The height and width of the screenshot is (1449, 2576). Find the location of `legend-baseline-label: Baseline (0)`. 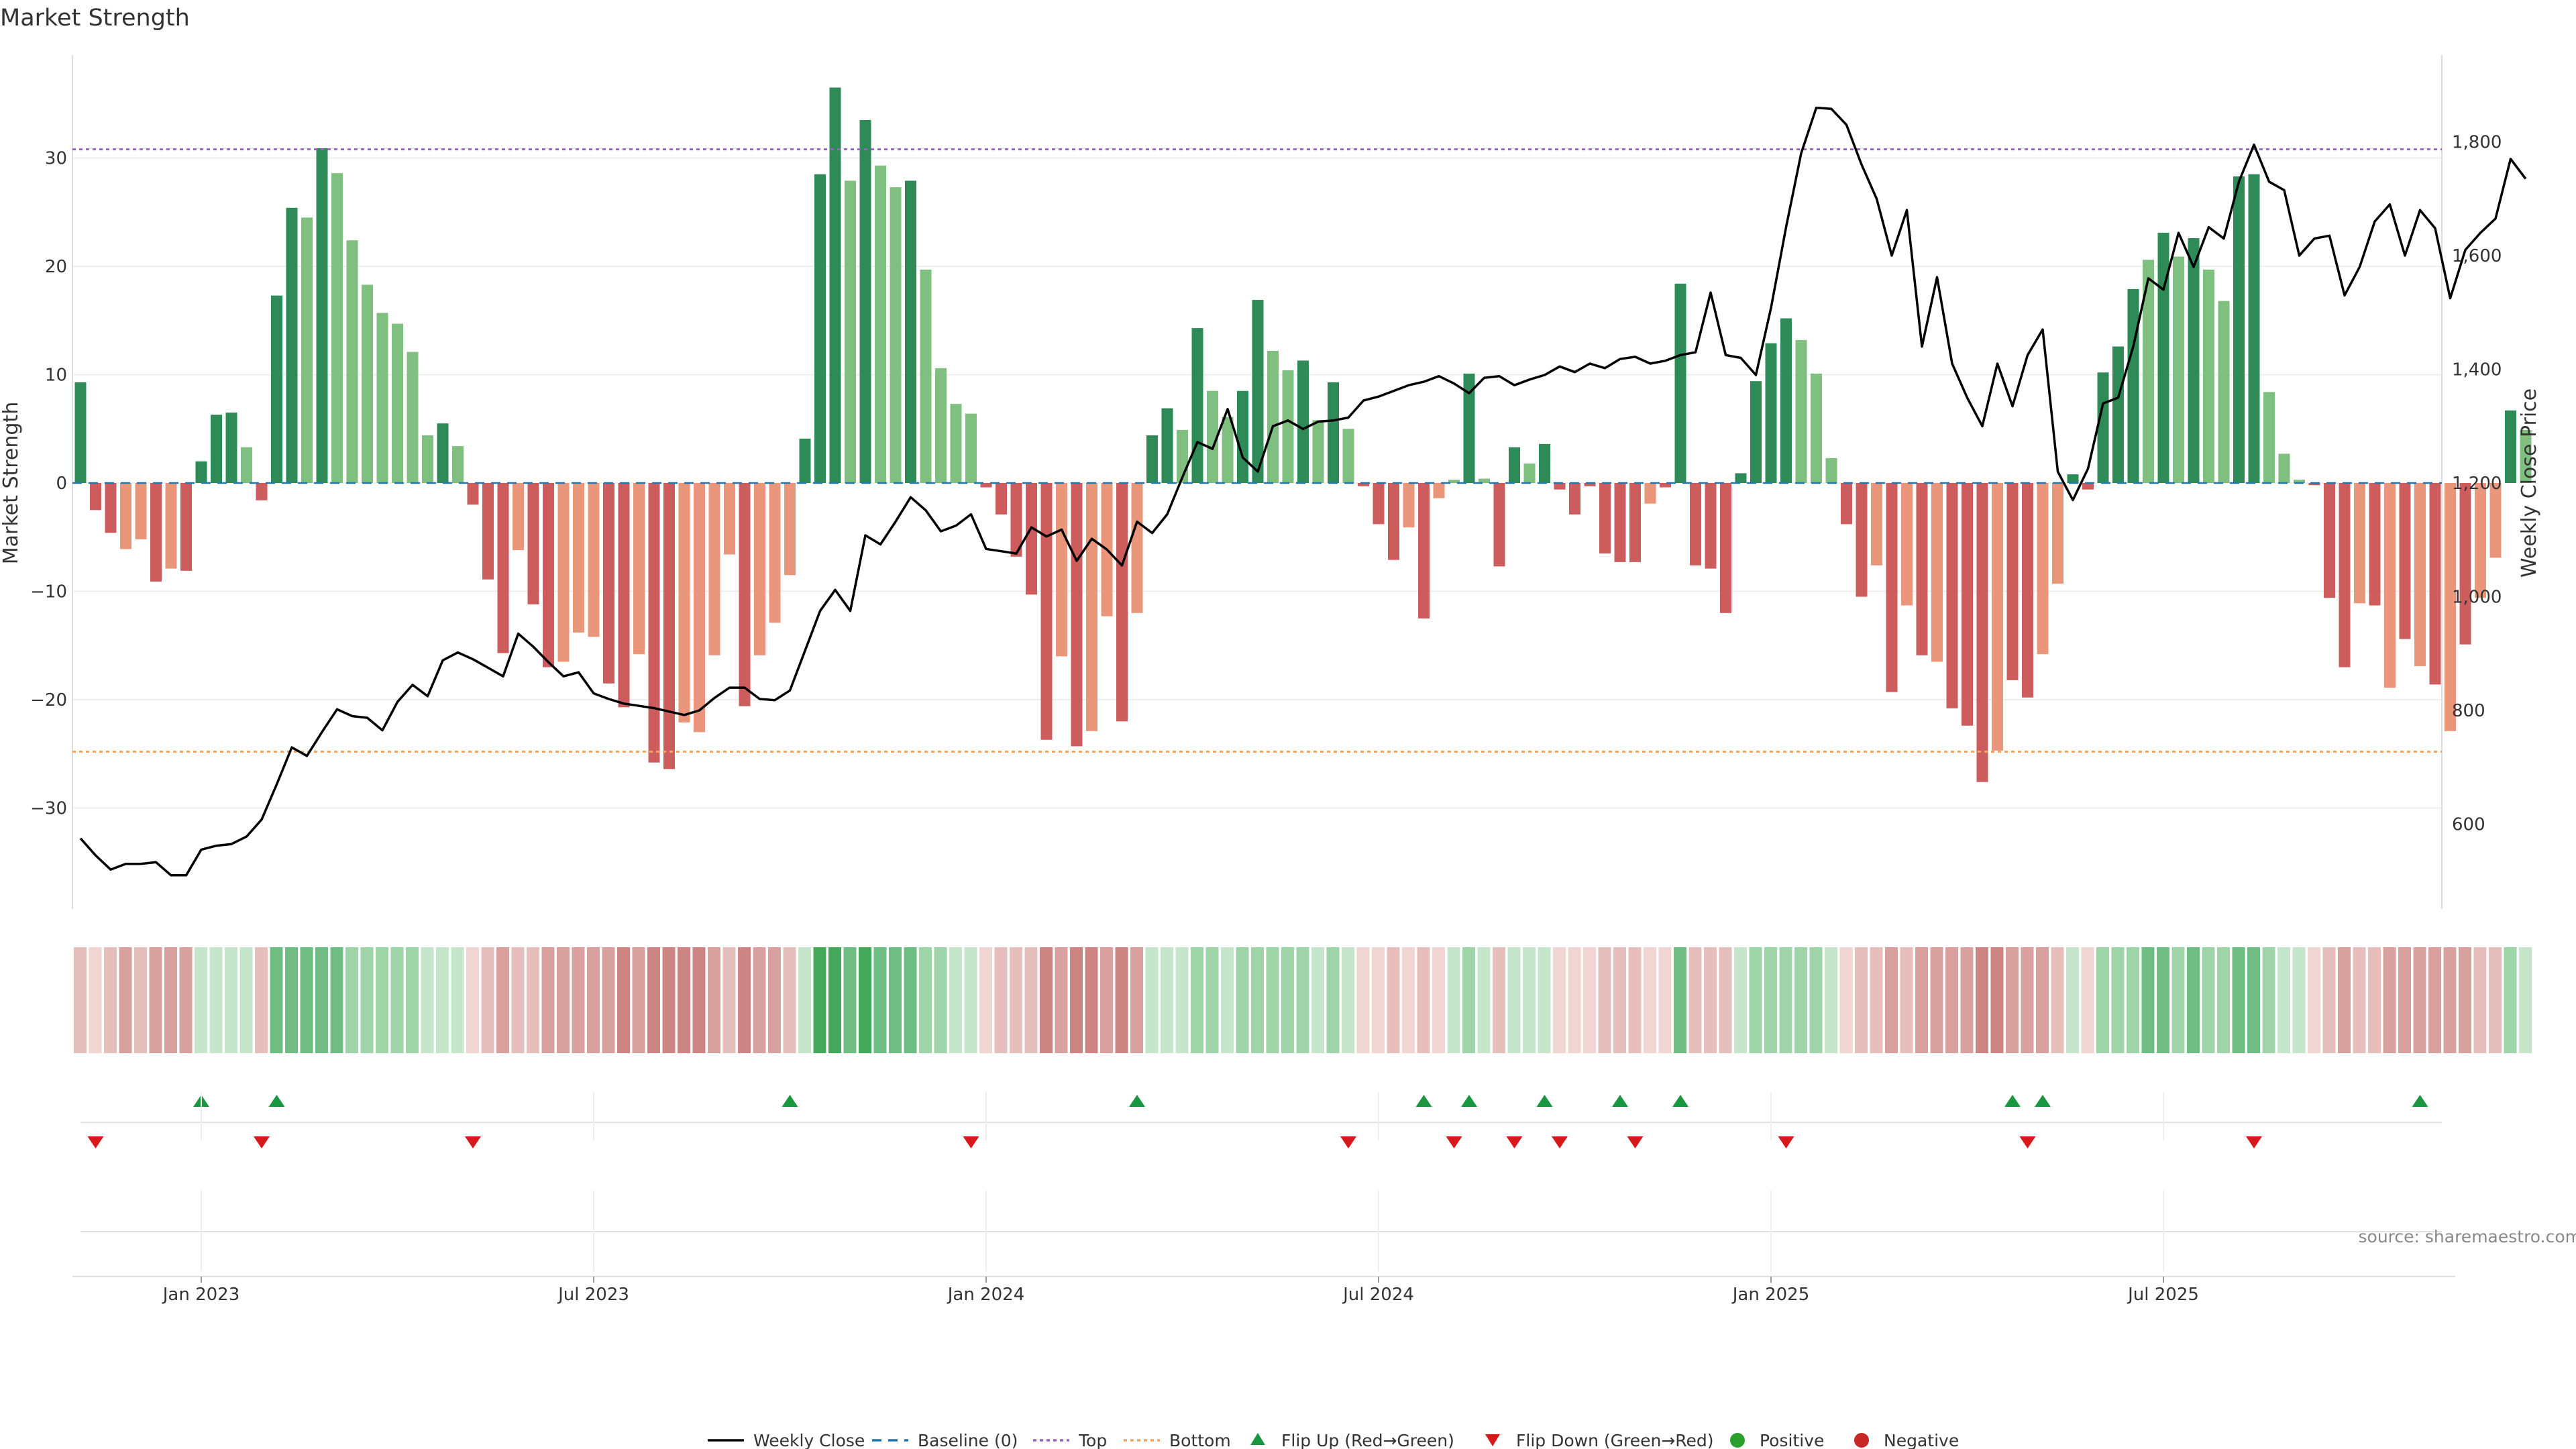

legend-baseline-label: Baseline (0) is located at coordinates (968, 1440).